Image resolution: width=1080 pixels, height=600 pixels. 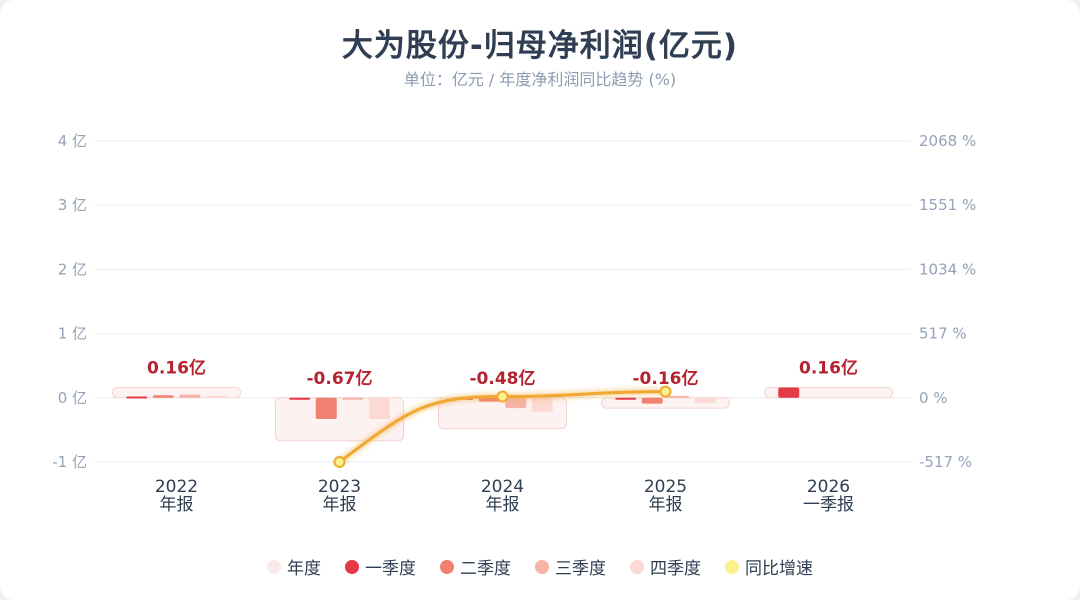 What do you see at coordinates (72, 205) in the screenshot?
I see `y-left-tick-label: 3 亿` at bounding box center [72, 205].